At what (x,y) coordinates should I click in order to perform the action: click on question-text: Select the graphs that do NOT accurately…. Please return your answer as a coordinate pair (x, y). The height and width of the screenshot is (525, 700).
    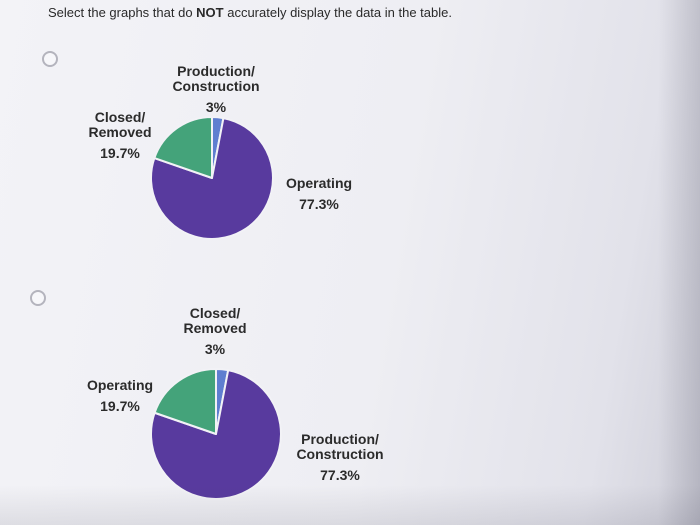
    Looking at the image, I should click on (250, 12).